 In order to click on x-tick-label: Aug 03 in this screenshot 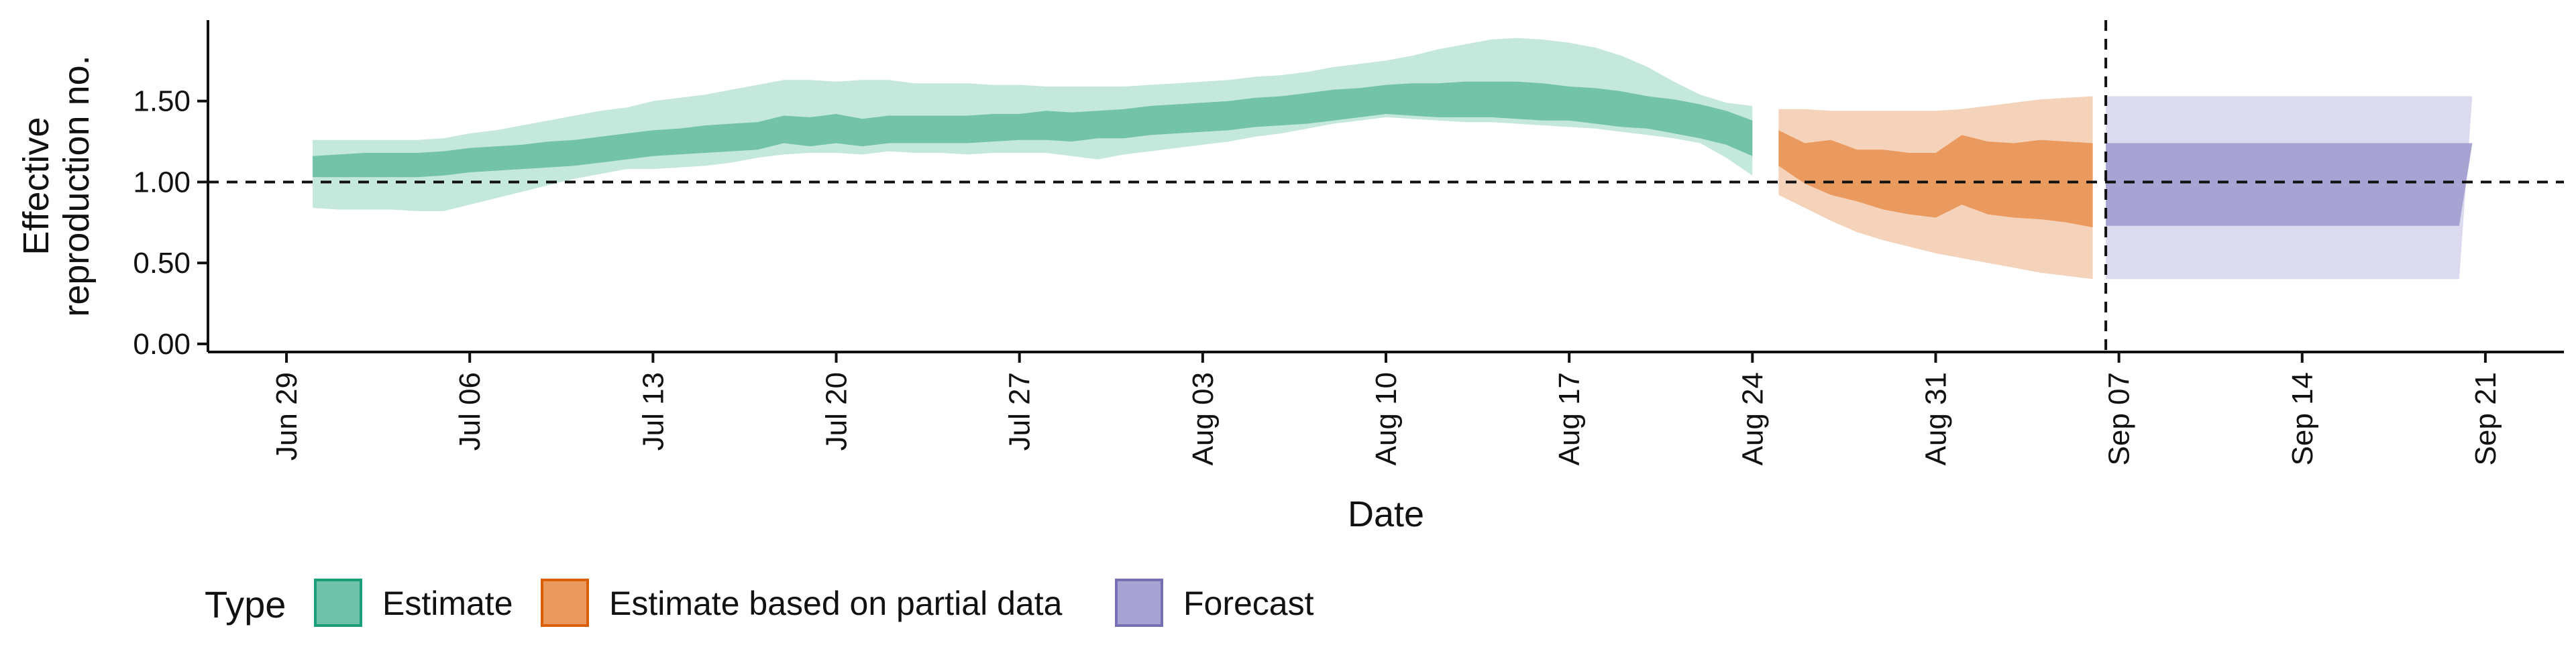, I will do `click(1203, 418)`.